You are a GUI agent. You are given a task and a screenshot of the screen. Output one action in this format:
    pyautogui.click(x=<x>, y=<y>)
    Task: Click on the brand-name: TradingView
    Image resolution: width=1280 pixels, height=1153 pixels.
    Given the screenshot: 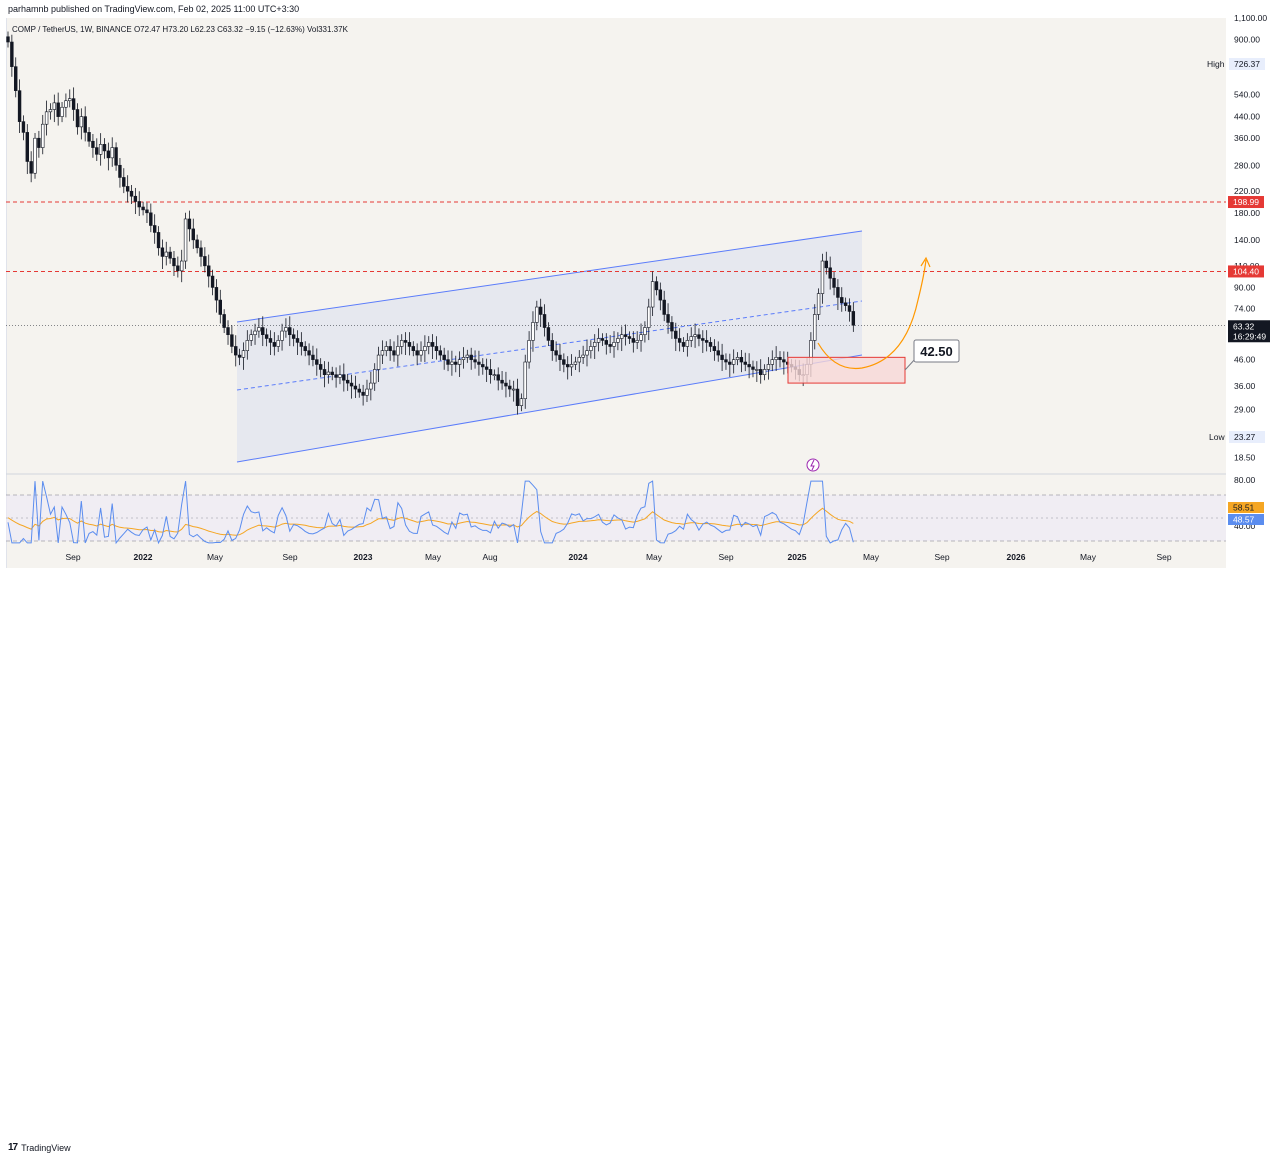 What is the action you would take?
    pyautogui.click(x=46, y=1147)
    